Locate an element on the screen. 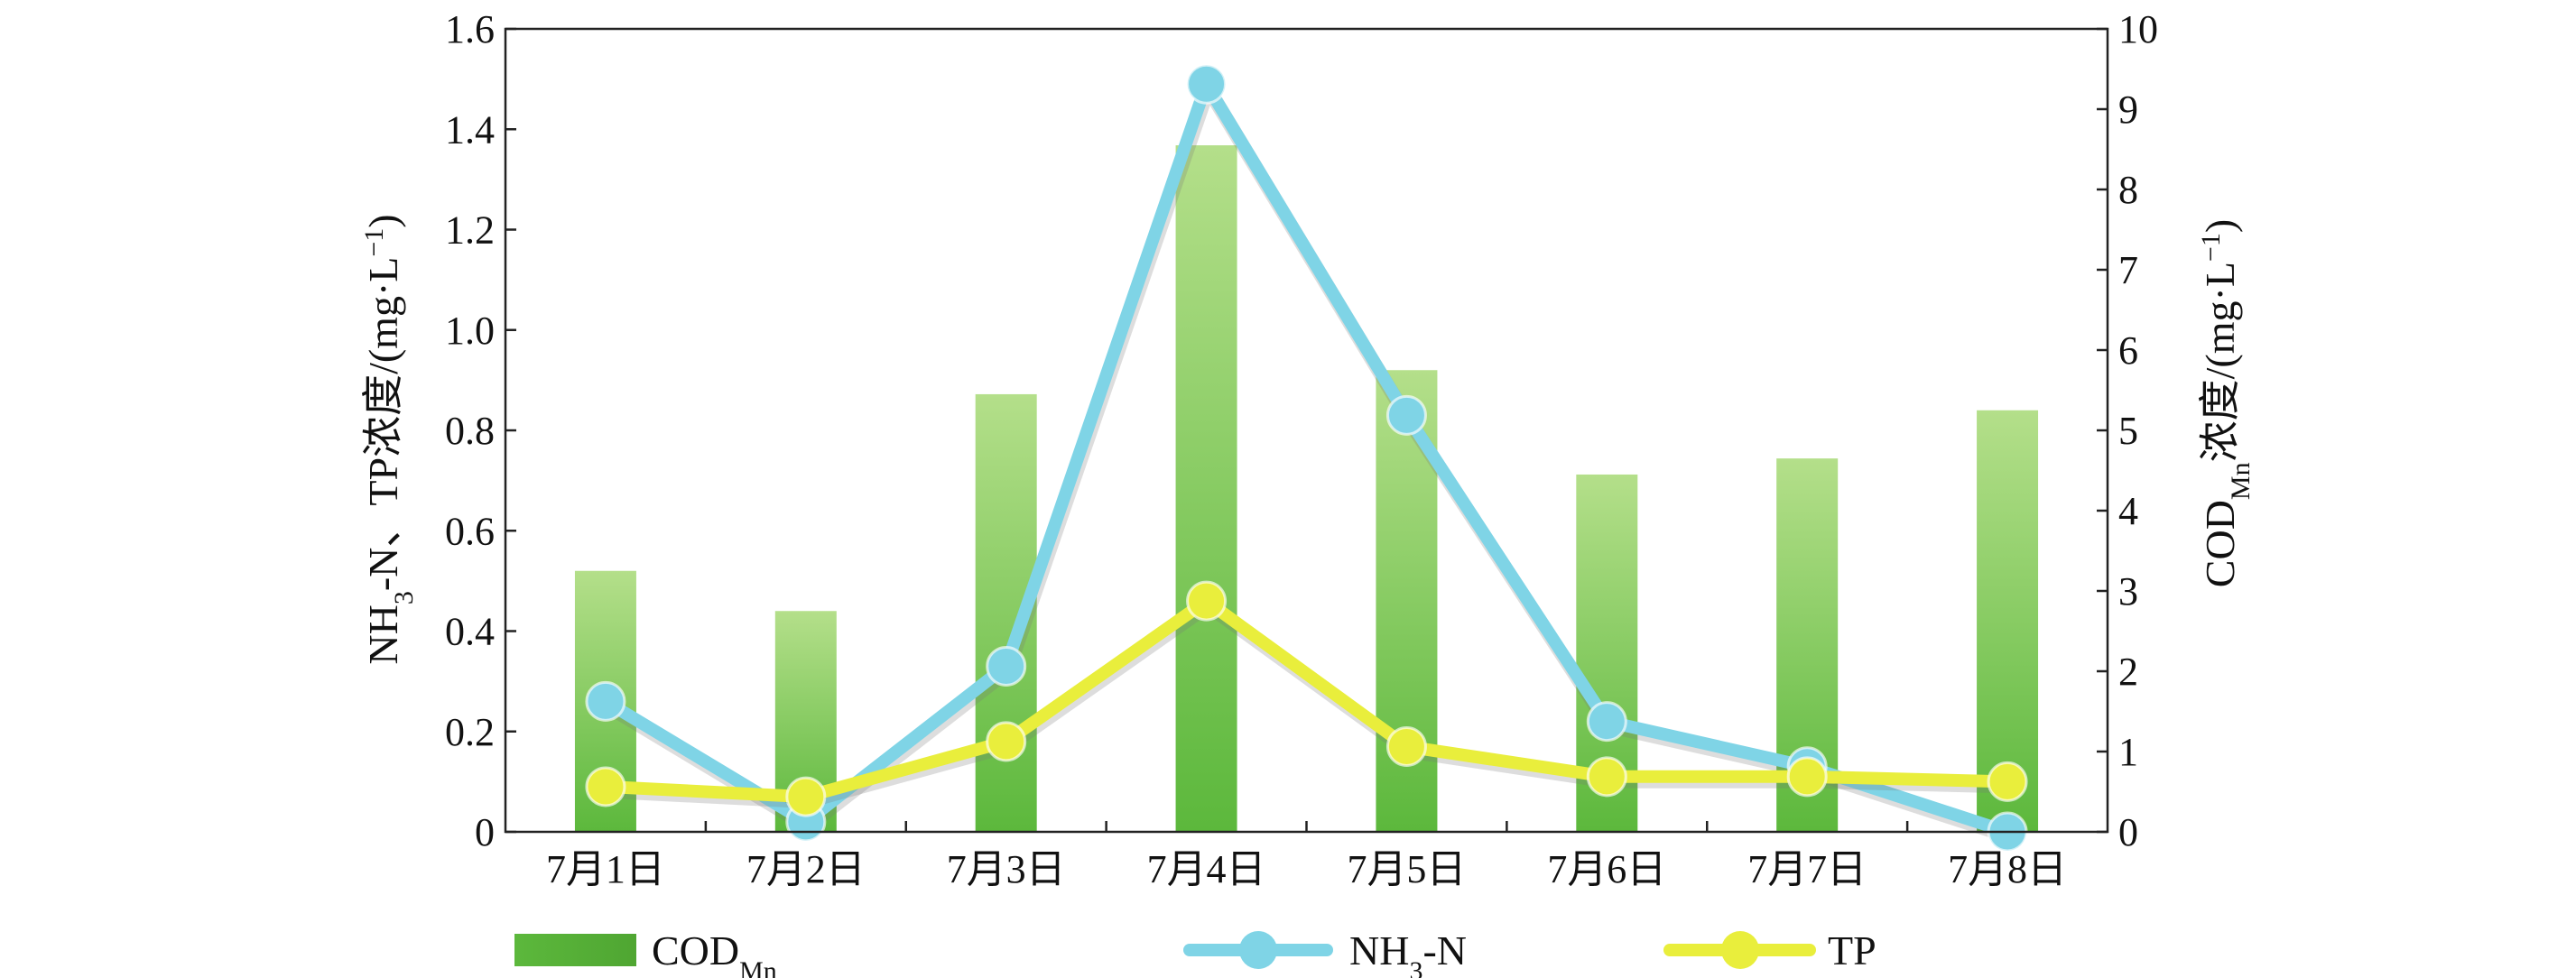 The width and height of the screenshot is (2576, 978). legend-cod-label: CODMn is located at coordinates (714, 952).